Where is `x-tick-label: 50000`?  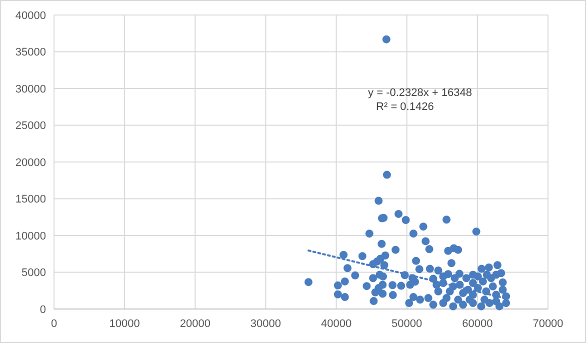
x-tick-label: 50000 is located at coordinates (407, 324).